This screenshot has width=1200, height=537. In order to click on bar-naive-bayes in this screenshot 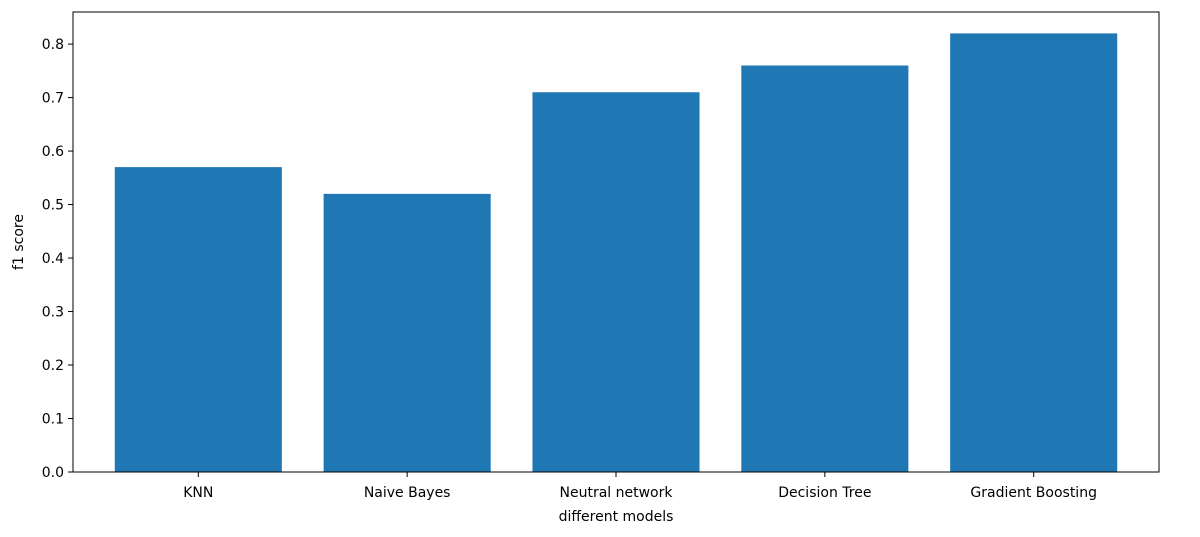, I will do `click(407, 332)`.